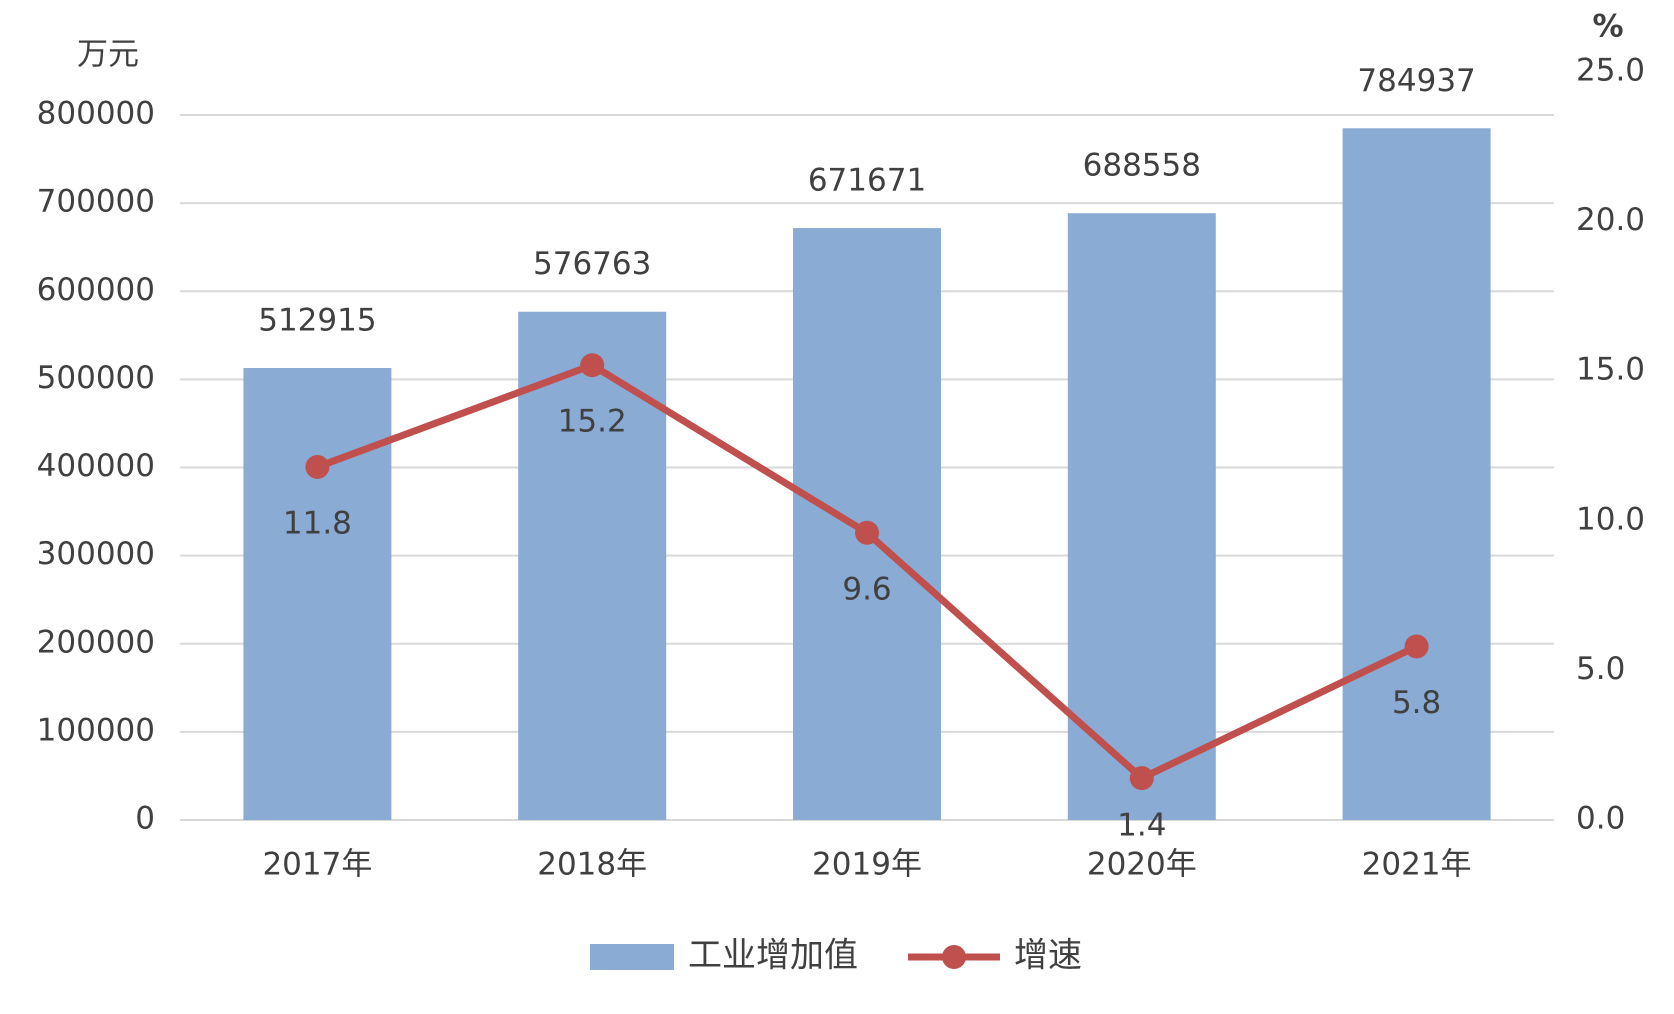  Describe the element at coordinates (1048, 956) in the screenshot. I see `legend-label: 增速` at that location.